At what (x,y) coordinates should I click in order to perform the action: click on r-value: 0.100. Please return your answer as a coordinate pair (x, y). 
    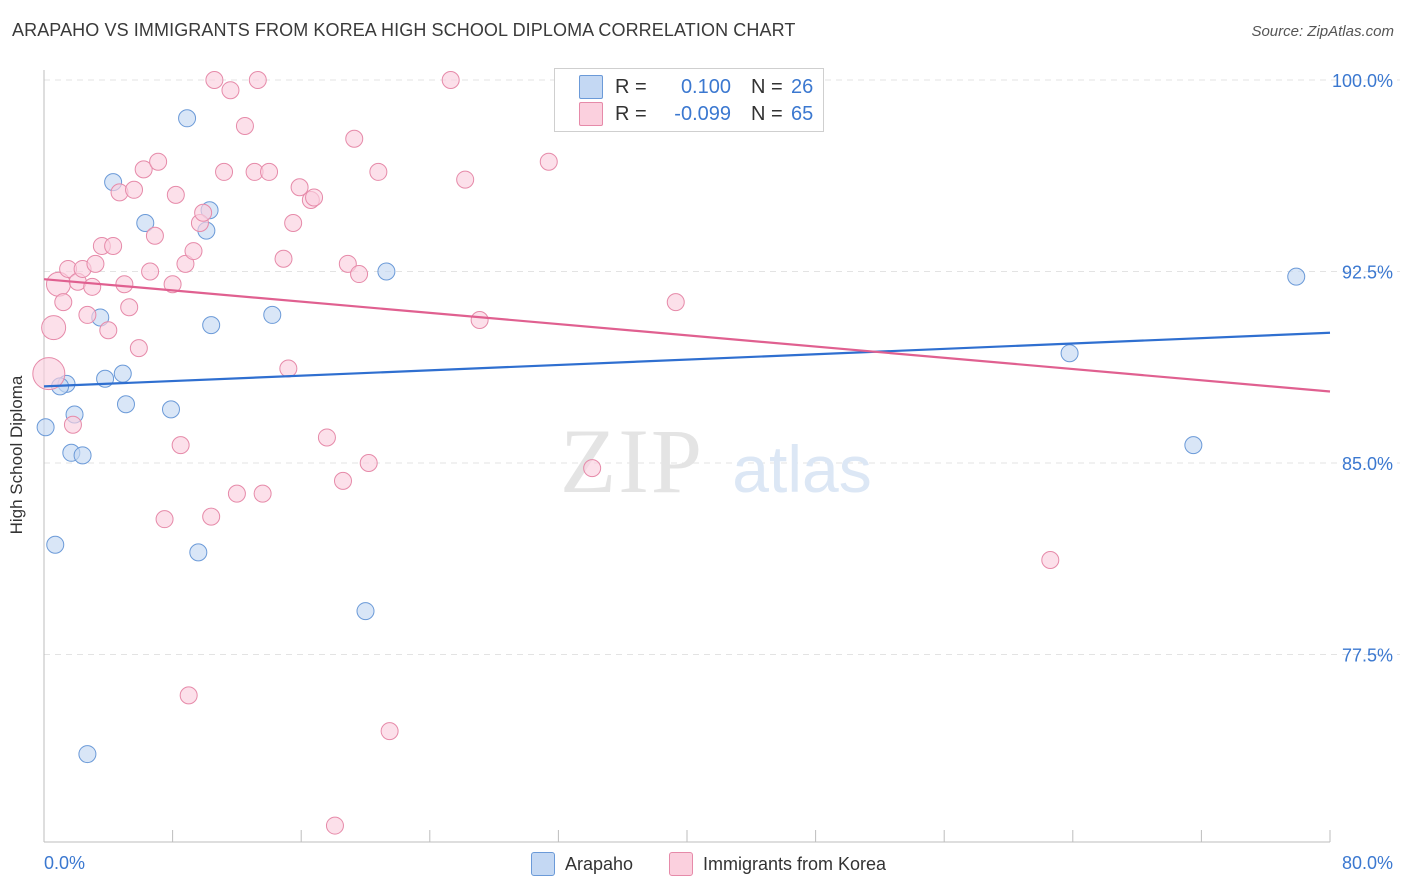
    Looking at the image, I should click on (705, 86).